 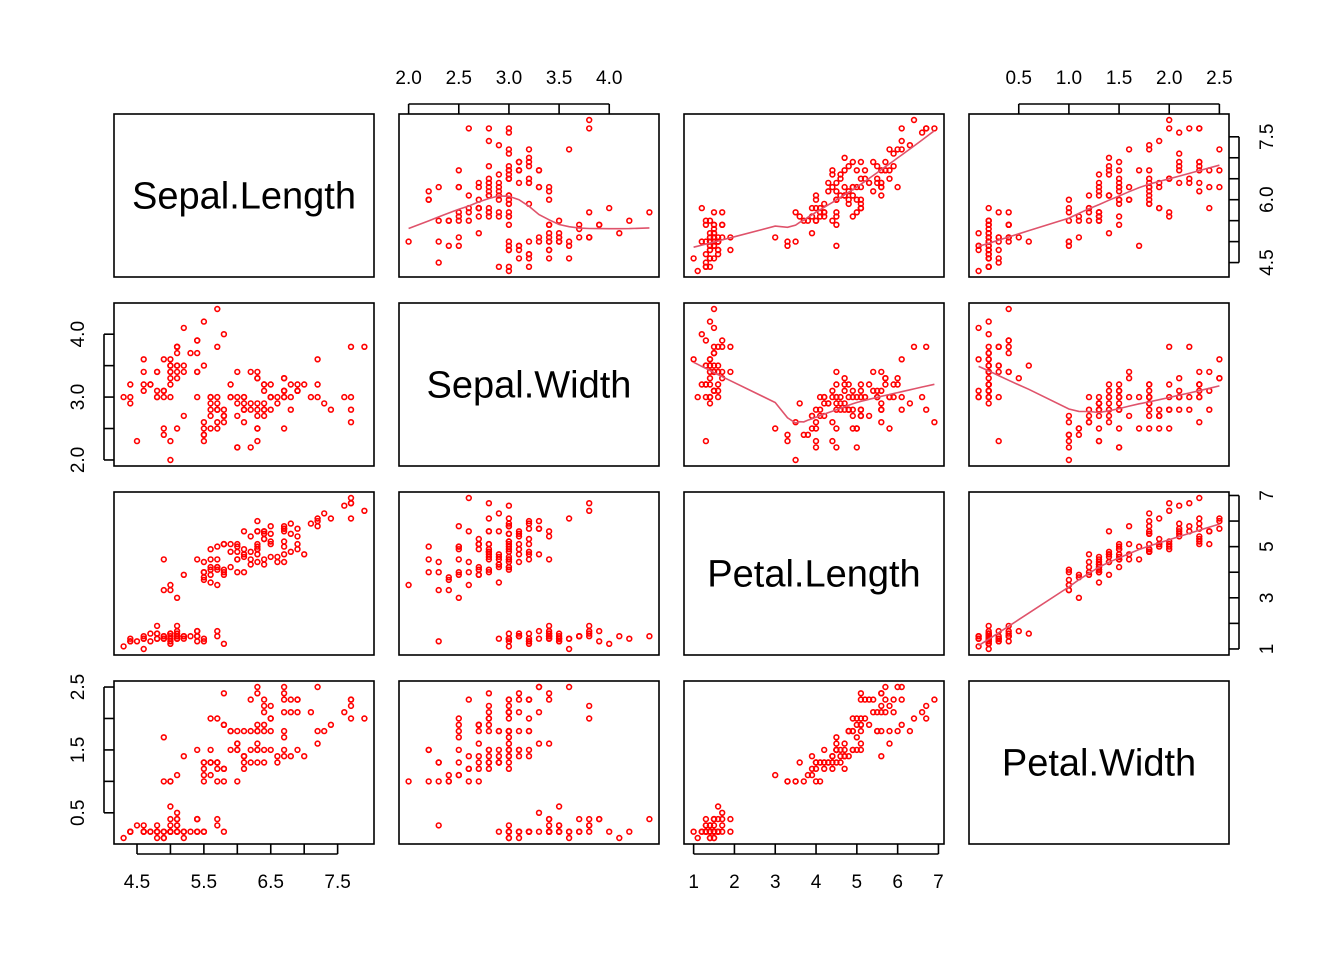 I want to click on tick-label: 2.5, so click(x=1219, y=78).